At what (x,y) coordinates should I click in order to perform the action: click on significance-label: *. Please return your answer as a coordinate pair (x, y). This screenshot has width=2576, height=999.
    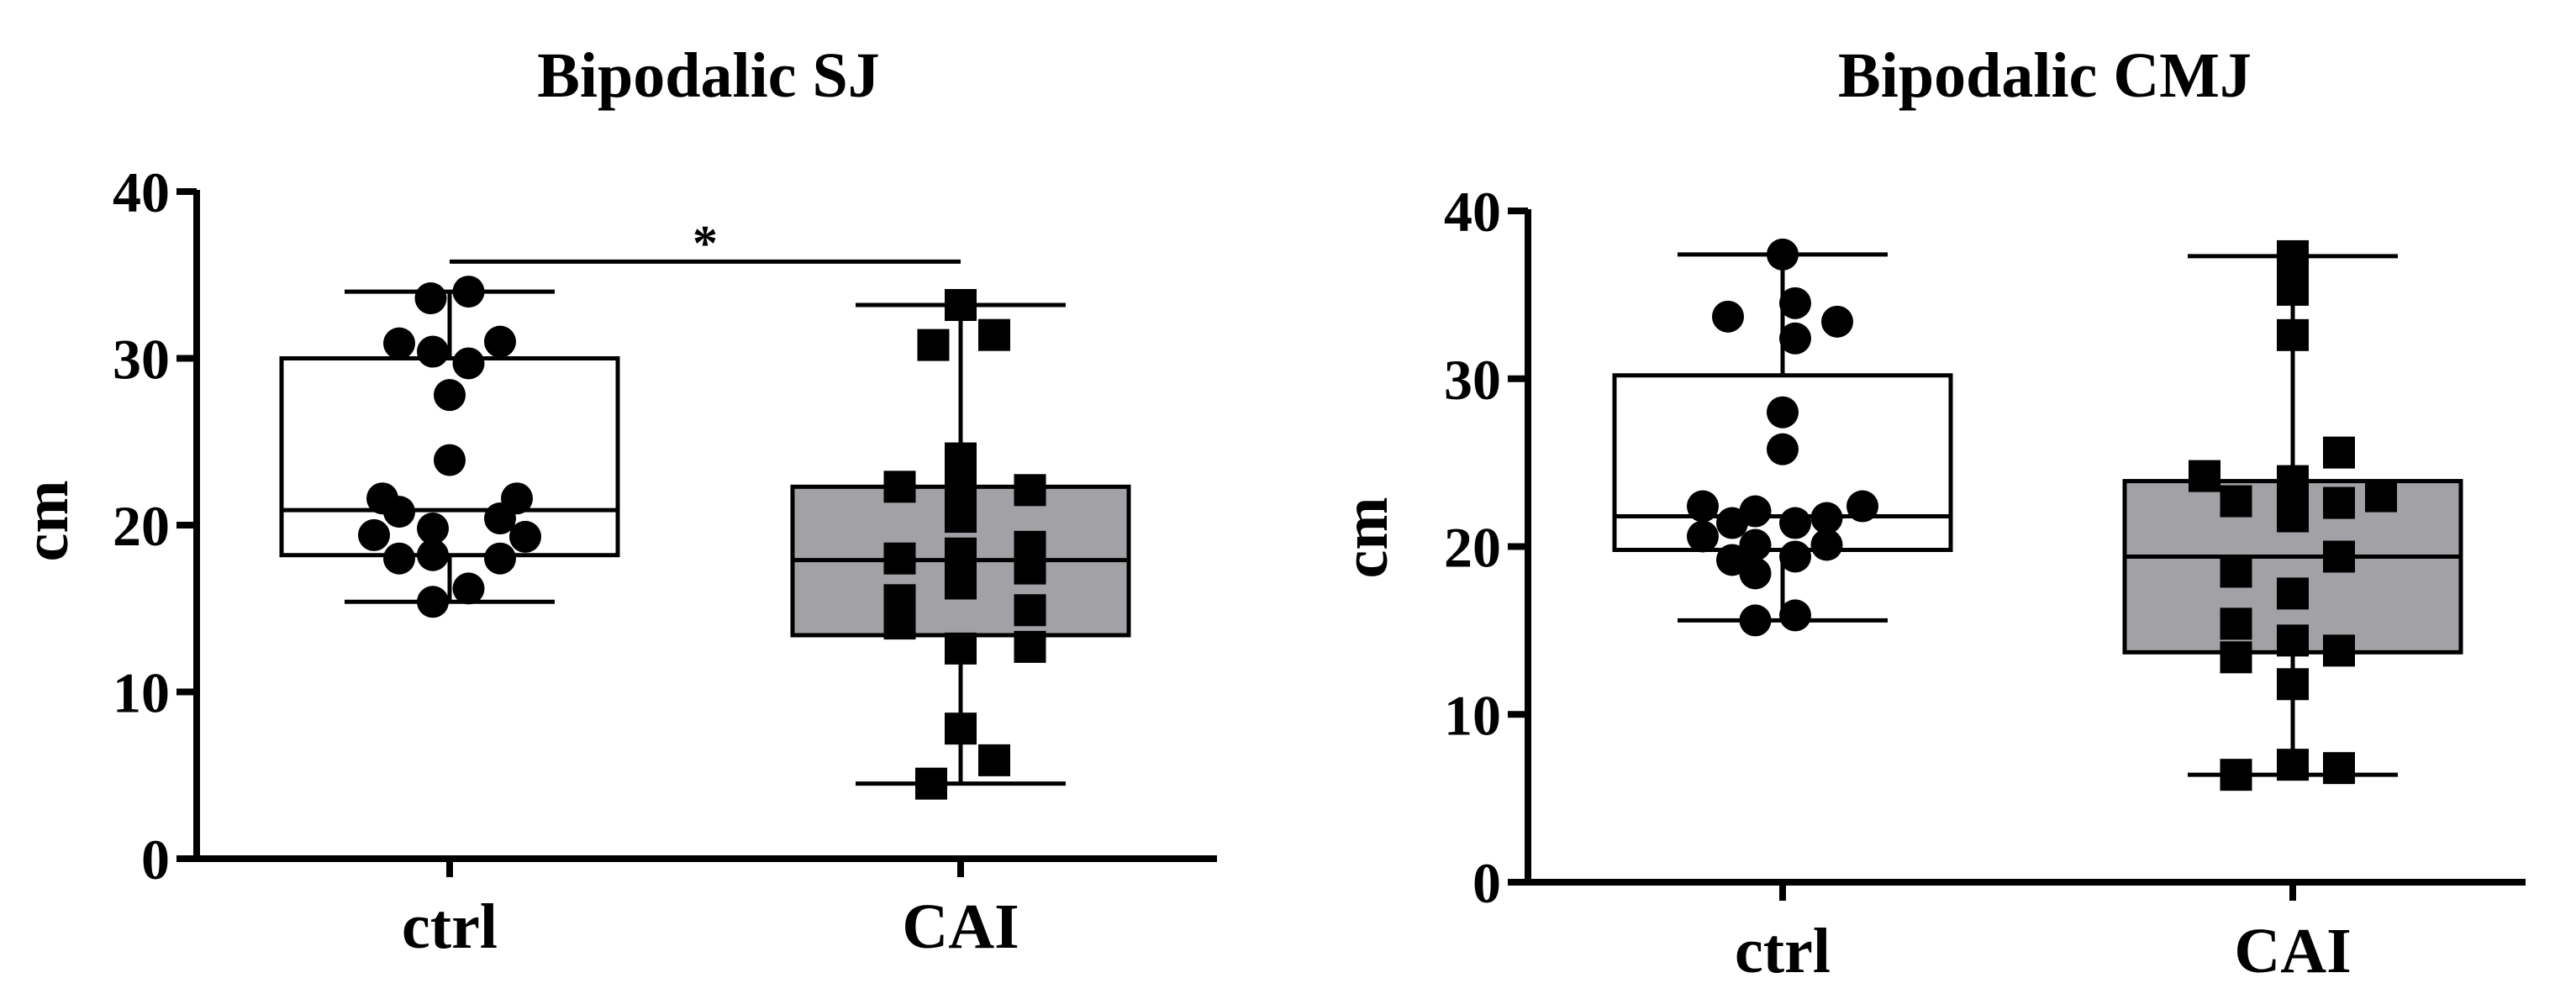
    Looking at the image, I should click on (705, 243).